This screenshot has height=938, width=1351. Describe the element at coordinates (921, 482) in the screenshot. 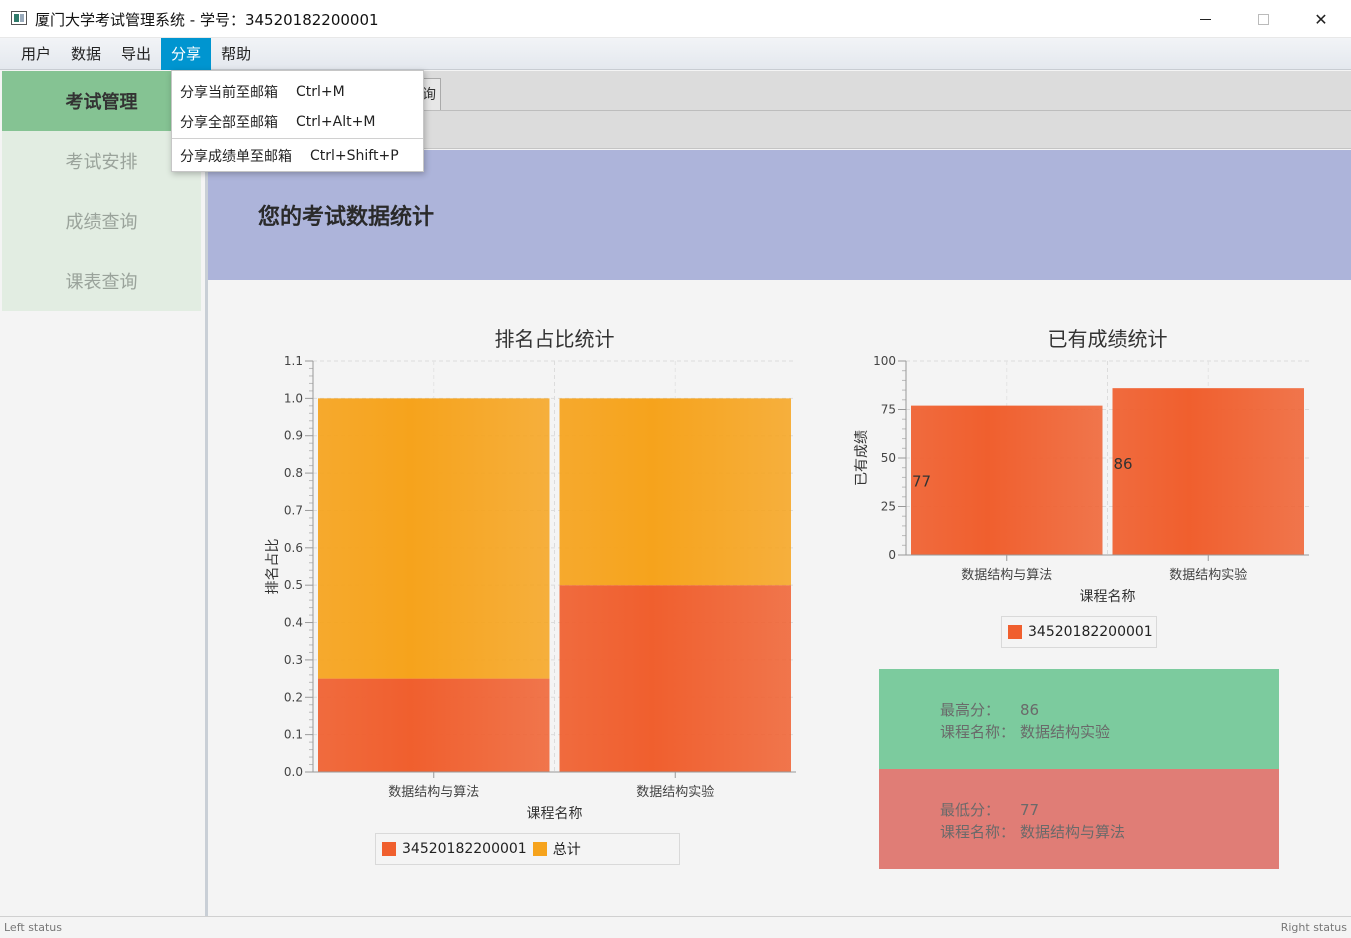

I see `bar-data-label: 77` at that location.